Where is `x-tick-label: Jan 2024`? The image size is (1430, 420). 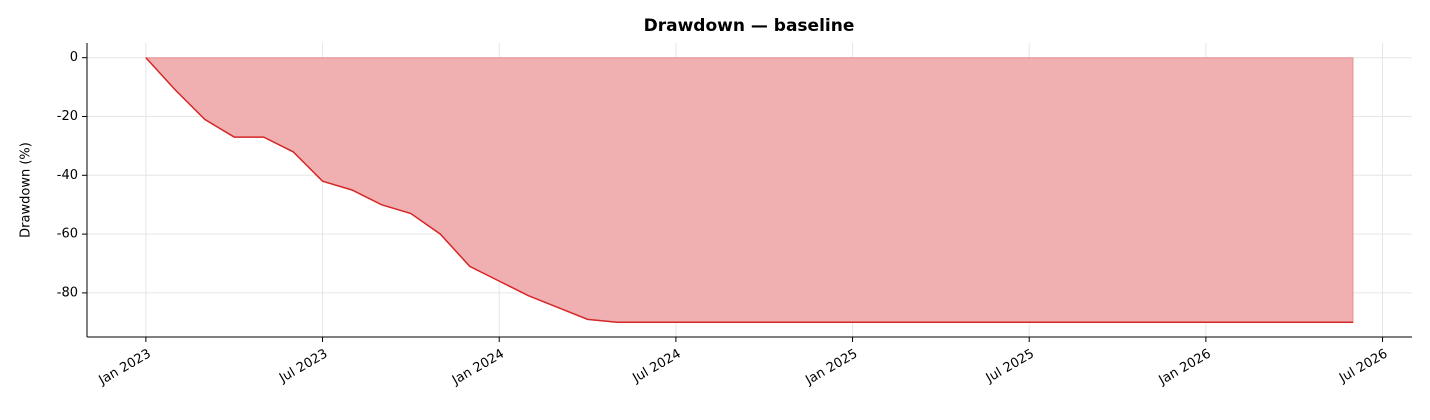 x-tick-label: Jan 2024 is located at coordinates (478, 368).